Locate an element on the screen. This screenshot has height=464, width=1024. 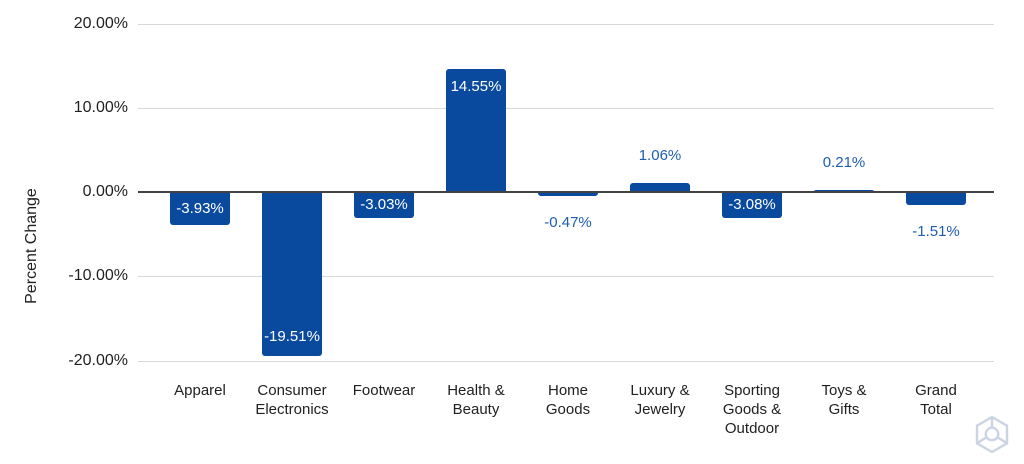
x-axis-label: Grand Total is located at coordinates (936, 400).